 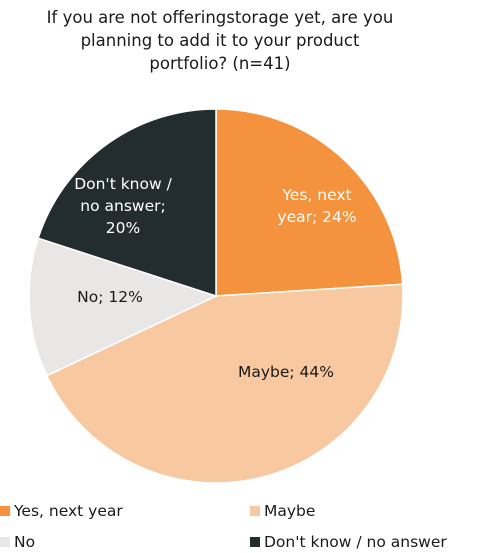 I want to click on slice-label-1: Maybe; 44%, so click(x=286, y=372).